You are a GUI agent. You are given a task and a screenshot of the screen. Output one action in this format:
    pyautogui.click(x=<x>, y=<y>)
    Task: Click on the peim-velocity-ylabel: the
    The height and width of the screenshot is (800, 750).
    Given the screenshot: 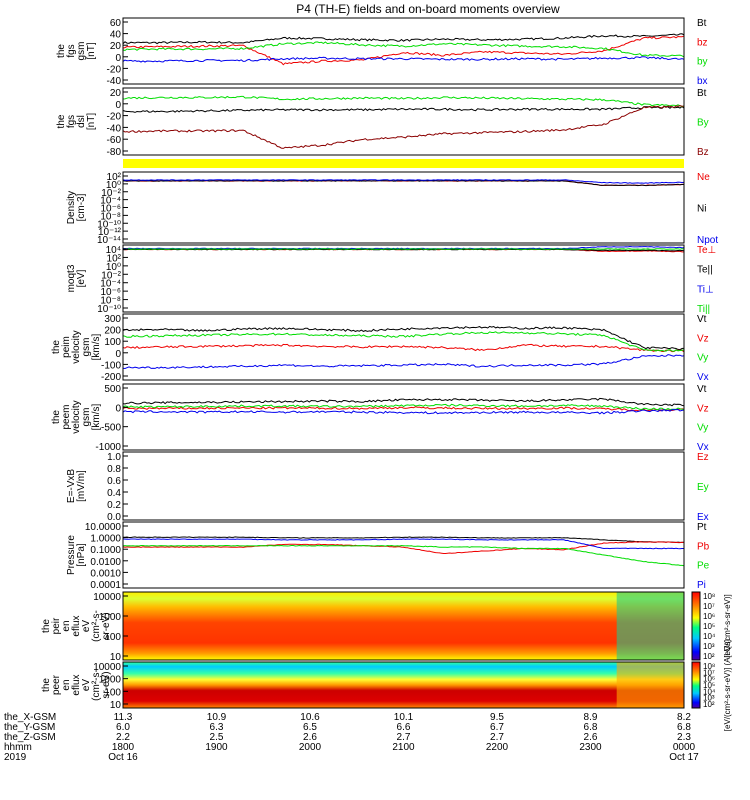 What is the action you would take?
    pyautogui.click(x=56, y=347)
    